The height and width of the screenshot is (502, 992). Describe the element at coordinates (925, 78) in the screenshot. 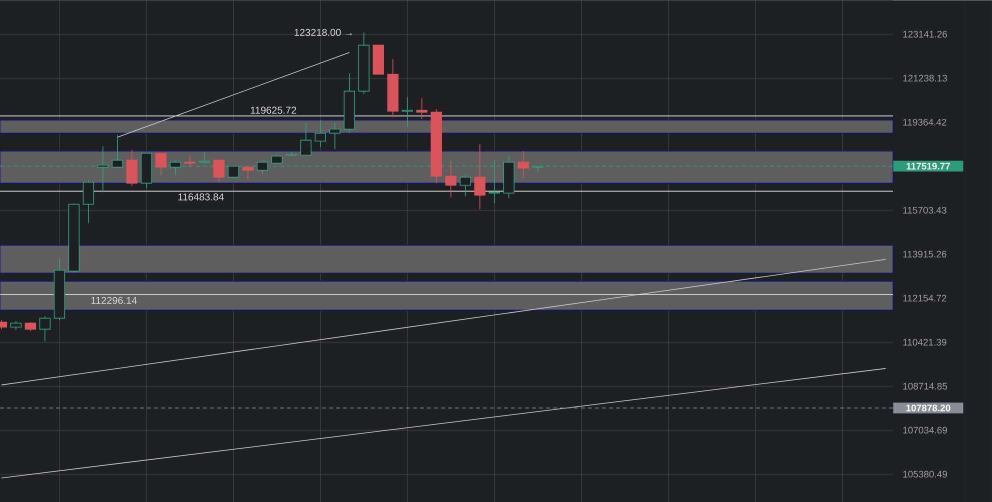

I see `y-tick-label: 121238.13` at that location.